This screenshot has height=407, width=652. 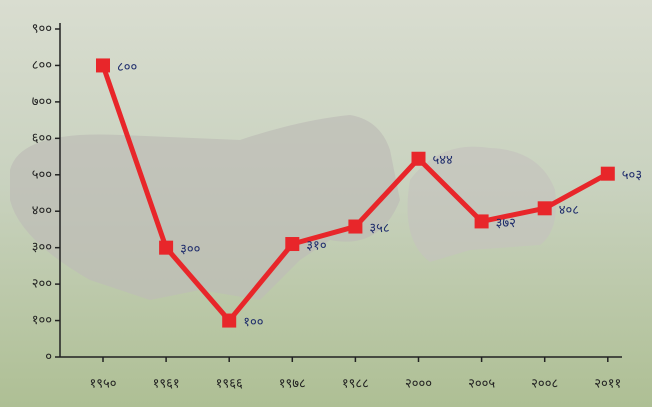 I want to click on x-tick-label: १९६१, so click(x=166, y=384).